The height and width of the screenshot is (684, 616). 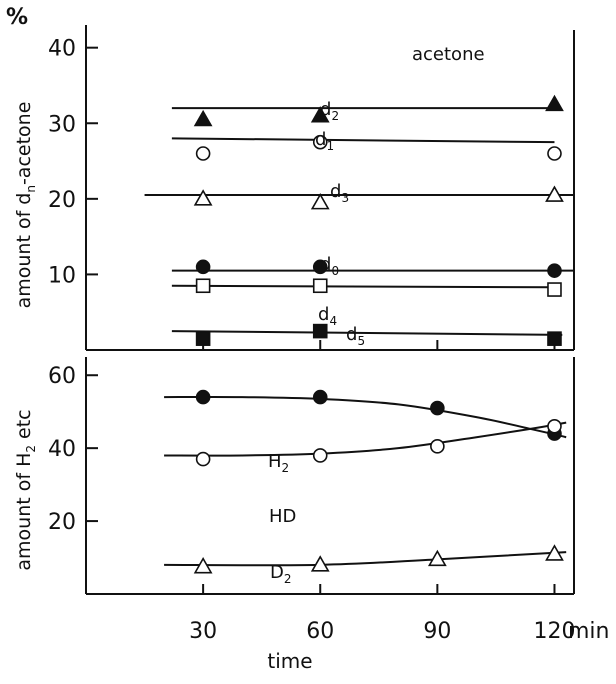 What do you see at coordinates (437, 631) in the screenshot?
I see `x-tick-label: 90` at bounding box center [437, 631].